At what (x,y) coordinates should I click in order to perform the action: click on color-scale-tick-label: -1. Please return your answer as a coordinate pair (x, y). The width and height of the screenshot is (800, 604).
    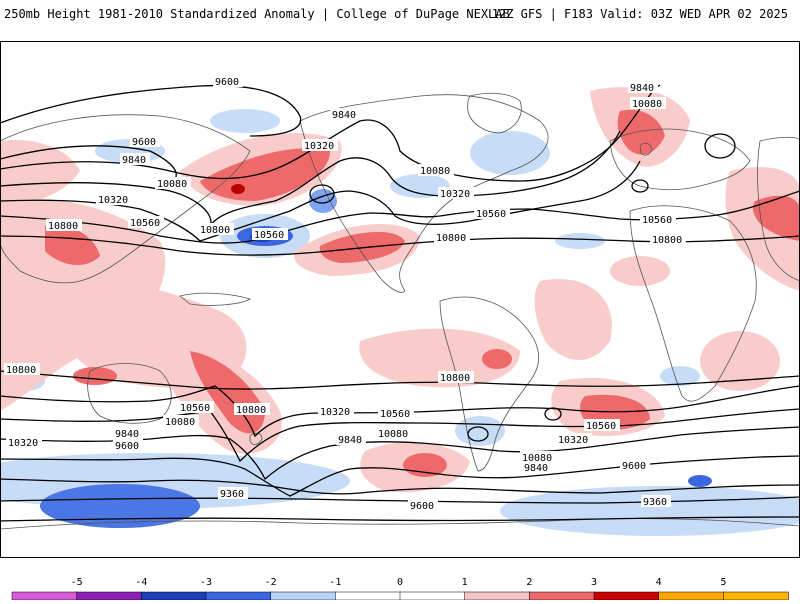
    Looking at the image, I should click on (335, 582).